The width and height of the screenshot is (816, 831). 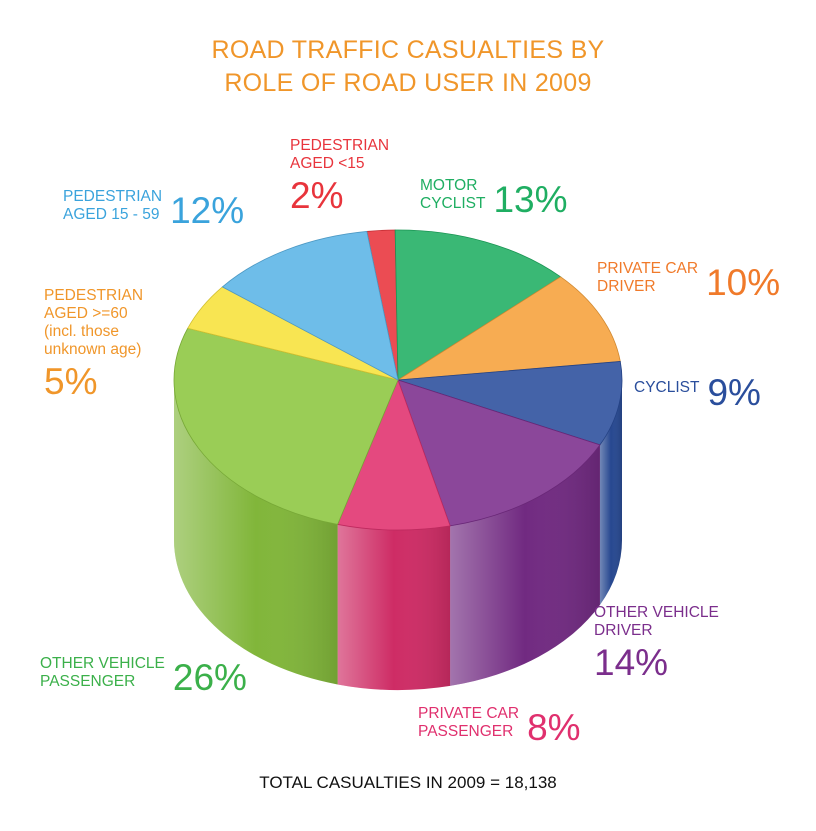 I want to click on pie-slice-other-vehicle-driver, so click(x=499, y=453).